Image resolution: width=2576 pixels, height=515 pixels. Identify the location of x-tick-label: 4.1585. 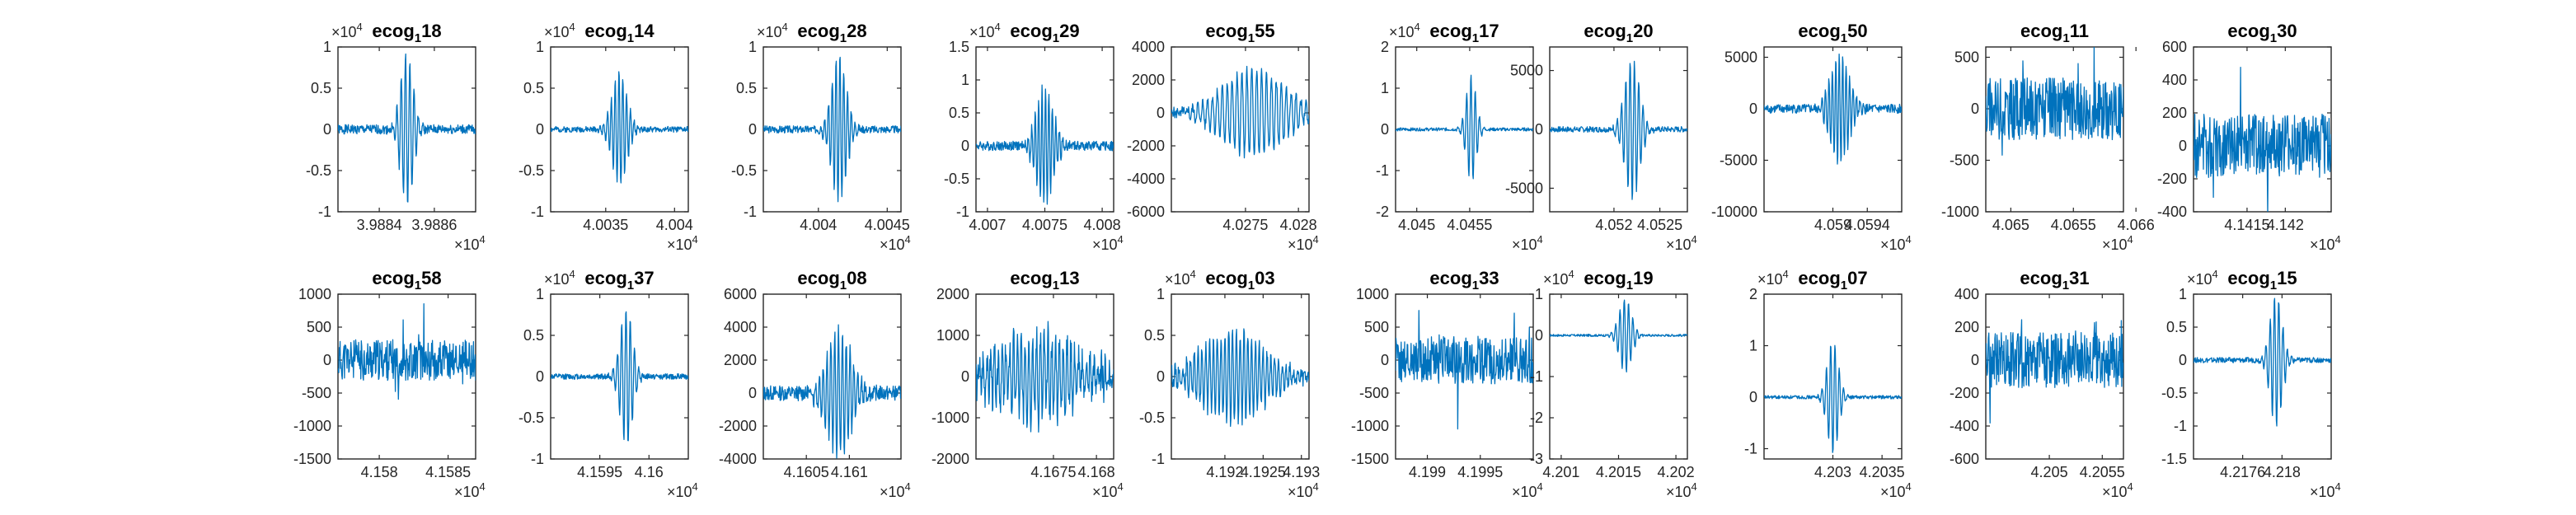
(448, 472).